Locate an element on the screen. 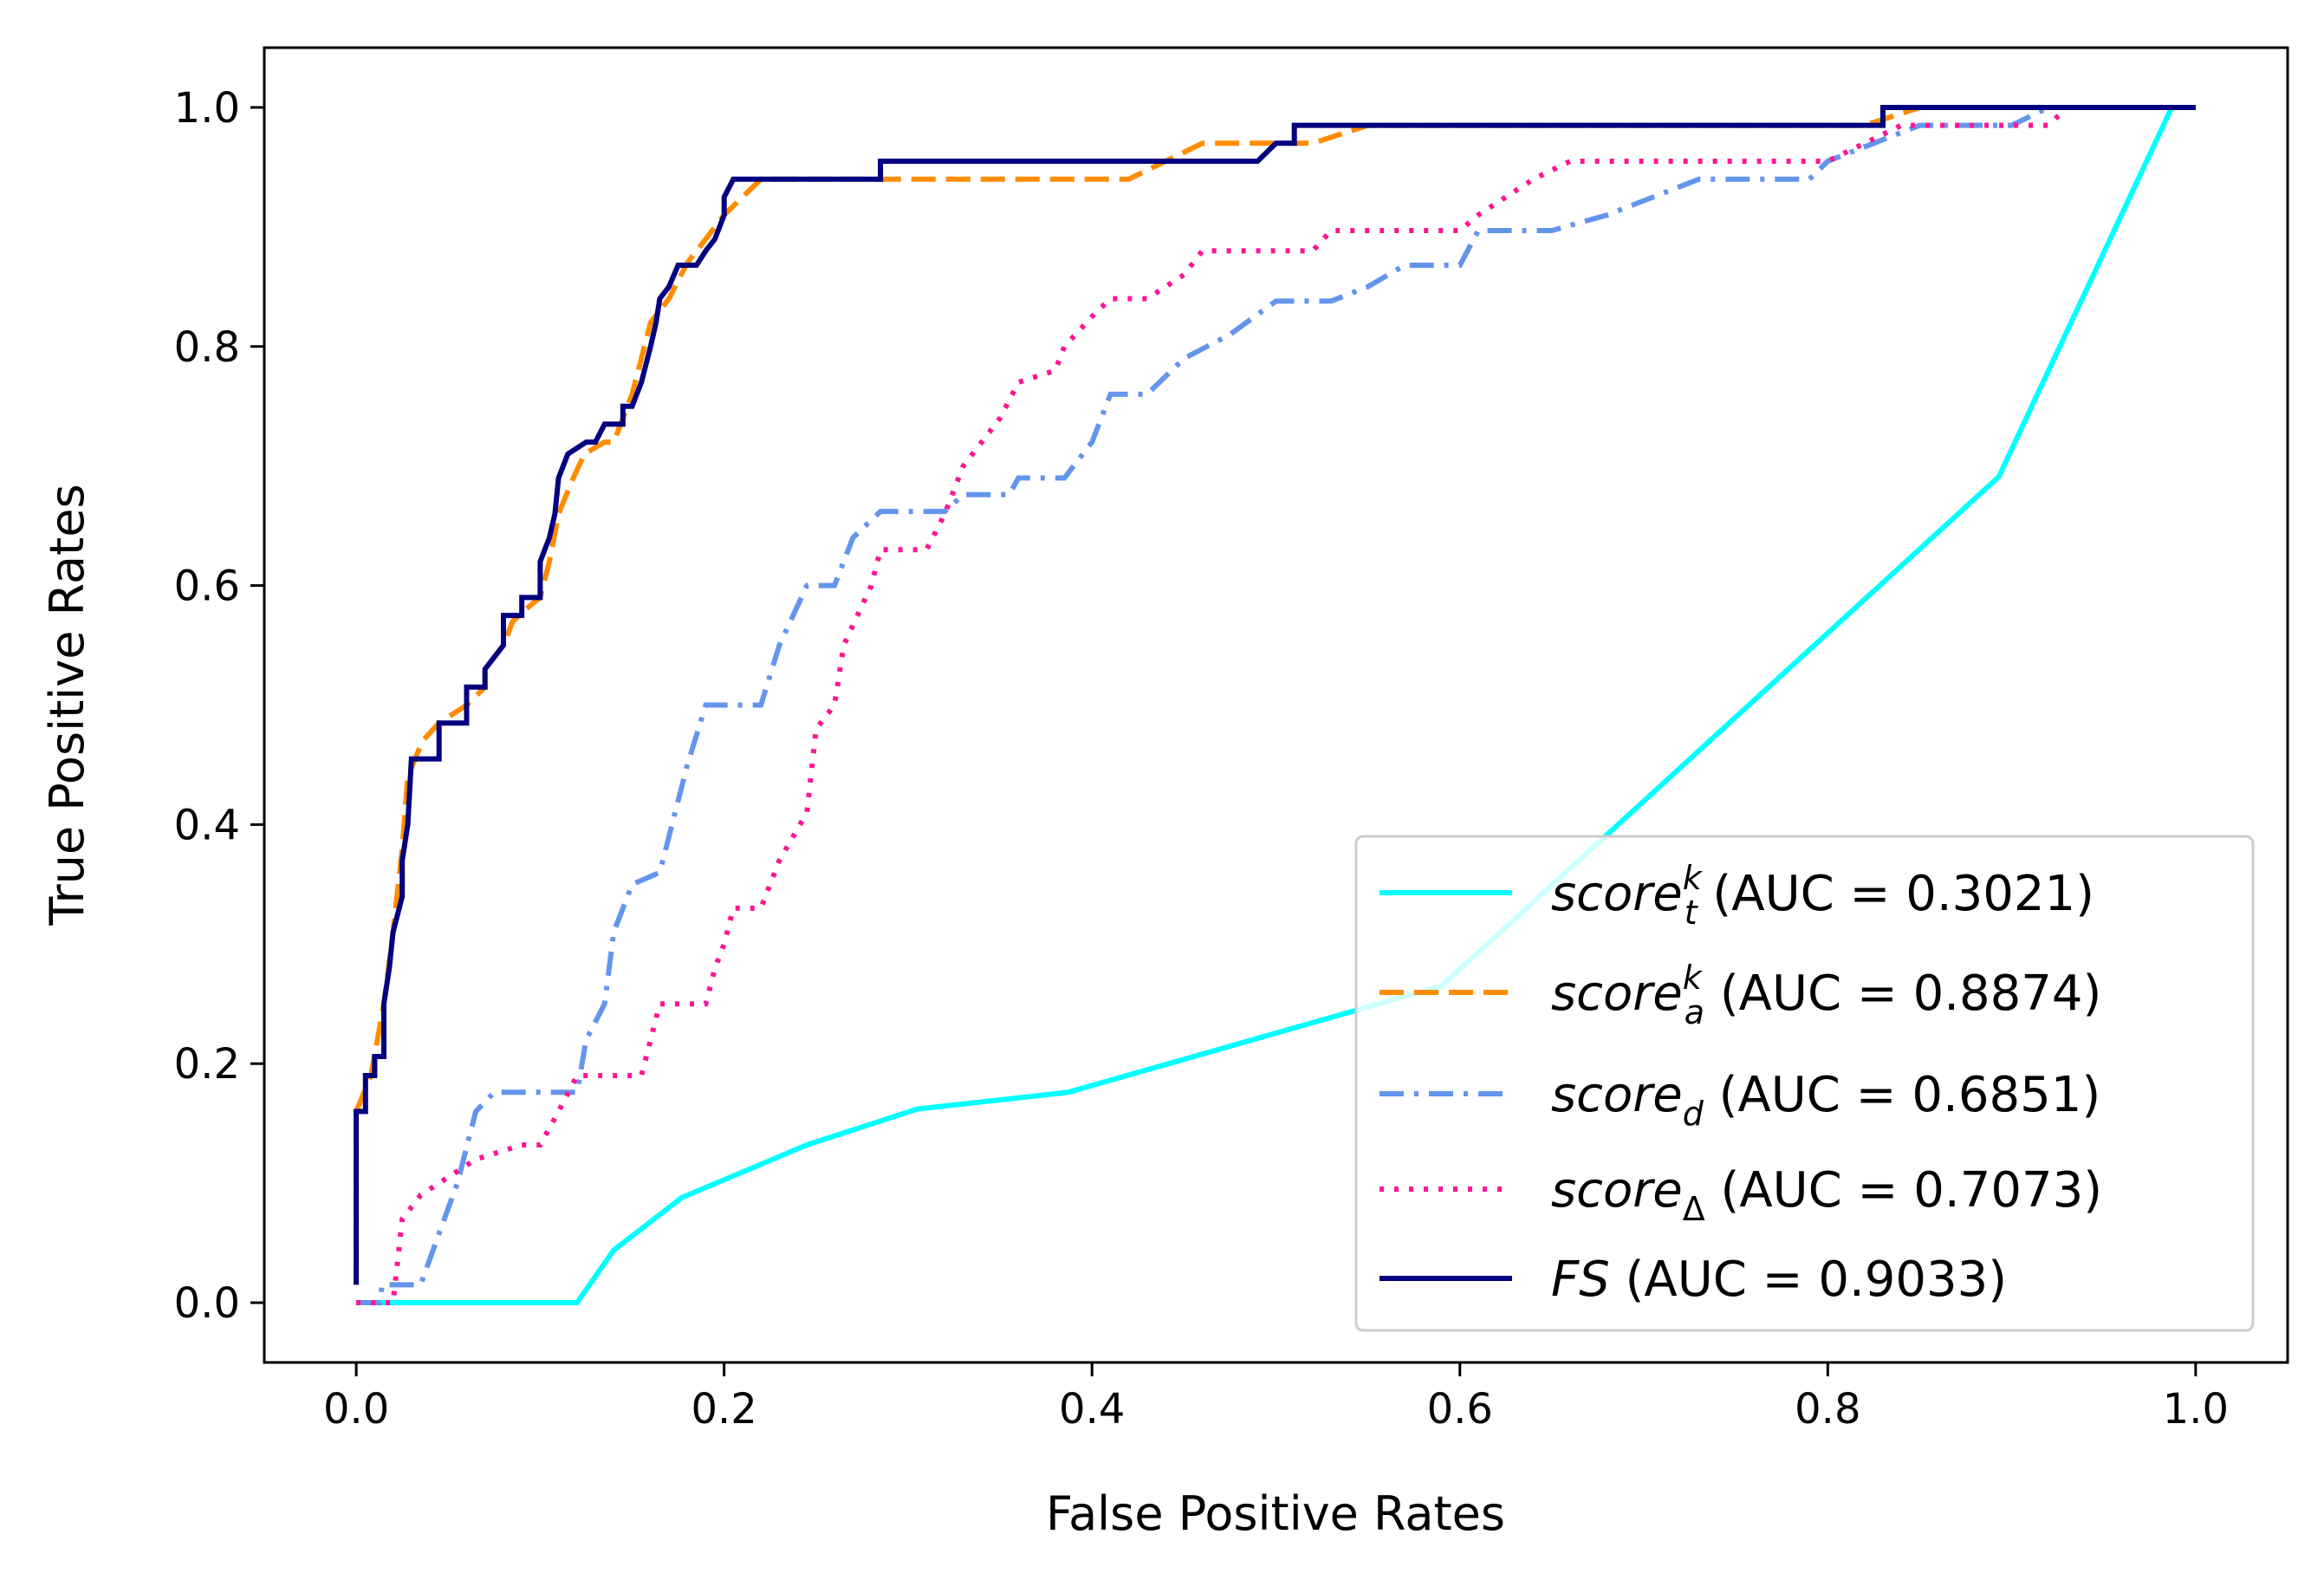 The height and width of the screenshot is (1580, 2324). y-tick-label-0: 0.0 is located at coordinates (207, 1303).